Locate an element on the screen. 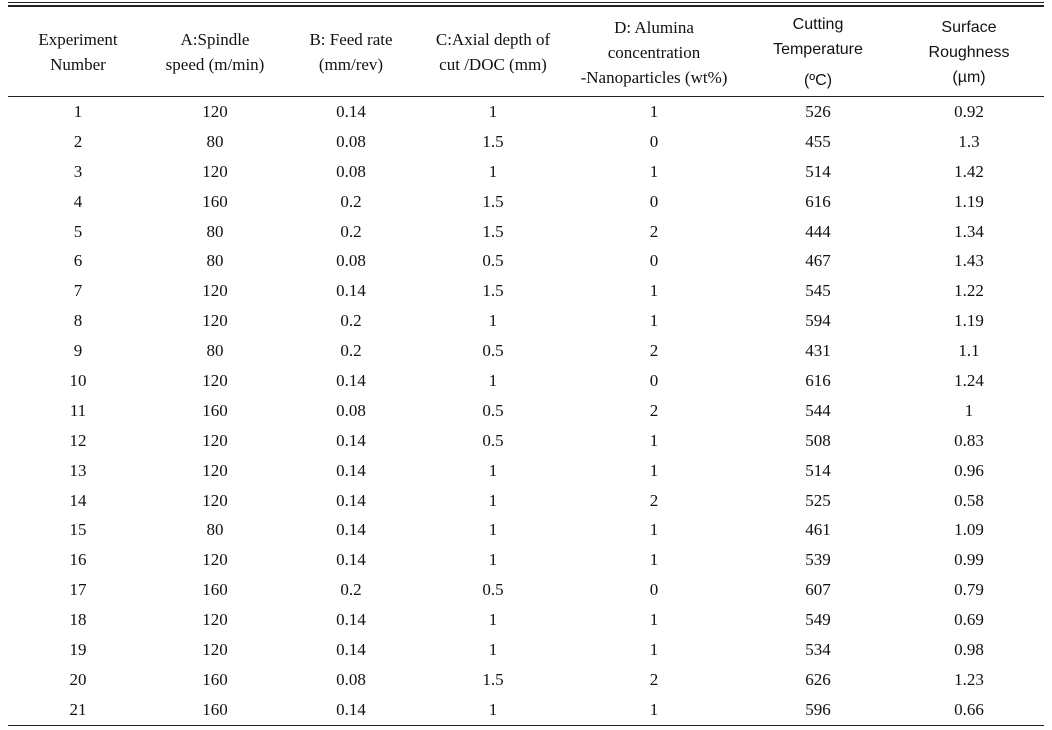 The width and height of the screenshot is (1052, 730). cell-cutting-temperature: 626 is located at coordinates (818, 679).